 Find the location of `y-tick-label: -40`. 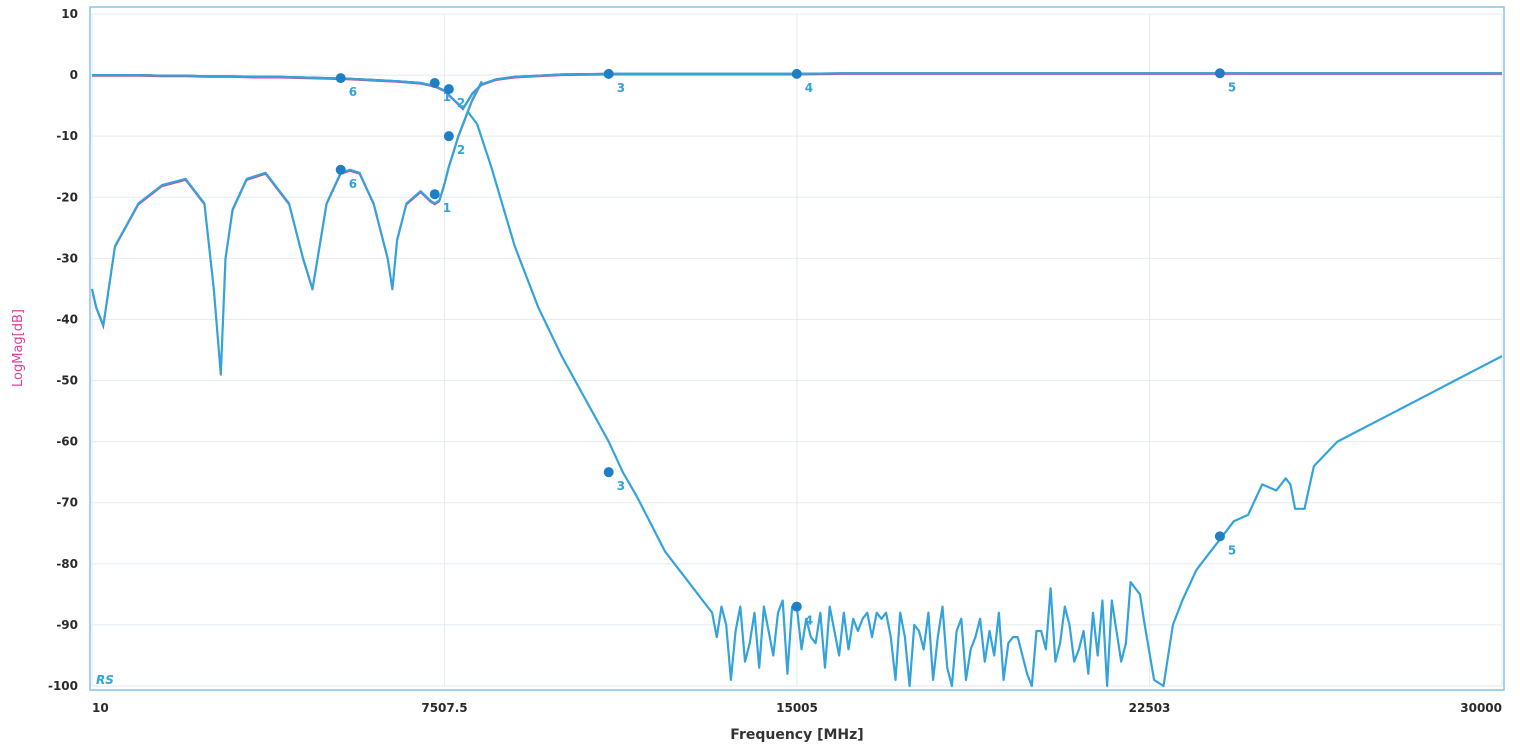

y-tick-label: -40 is located at coordinates (67, 319).